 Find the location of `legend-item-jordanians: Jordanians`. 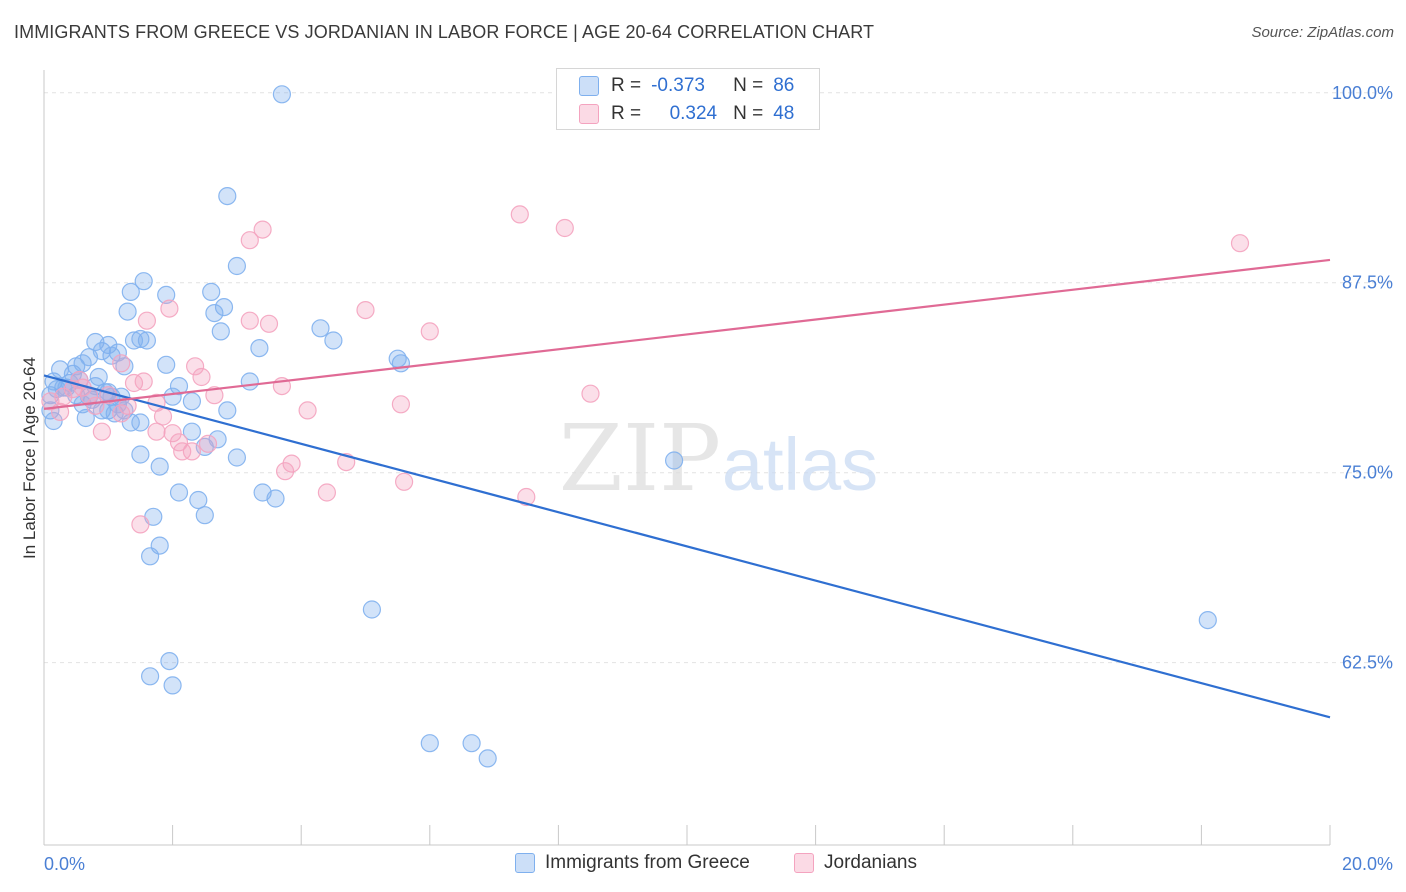

legend-item-jordanians: Jordanians is located at coordinates (855, 863).